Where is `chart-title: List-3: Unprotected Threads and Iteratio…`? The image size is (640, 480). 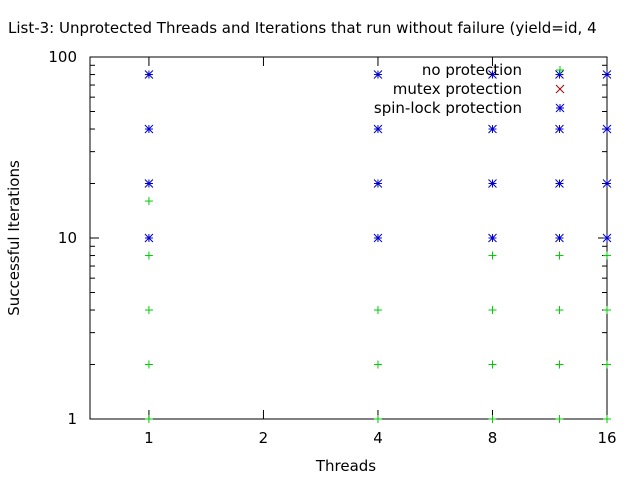 chart-title: List-3: Unprotected Threads and Iteratio… is located at coordinates (302, 28).